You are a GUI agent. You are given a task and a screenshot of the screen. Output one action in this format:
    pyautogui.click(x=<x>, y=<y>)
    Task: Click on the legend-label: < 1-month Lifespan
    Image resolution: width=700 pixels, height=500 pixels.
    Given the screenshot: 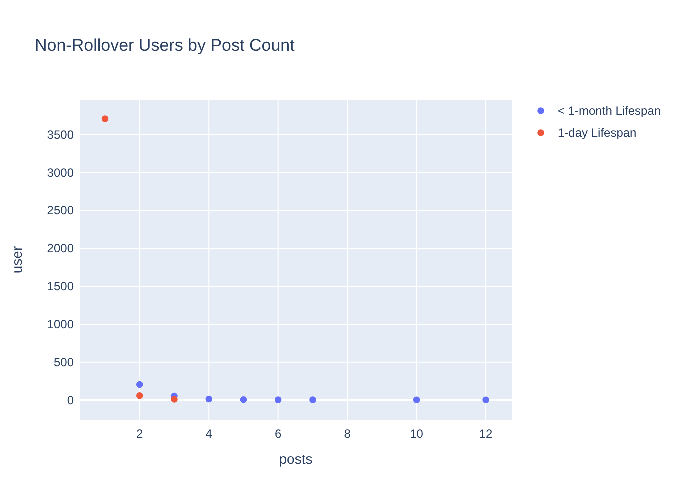 What is the action you would take?
    pyautogui.click(x=610, y=111)
    